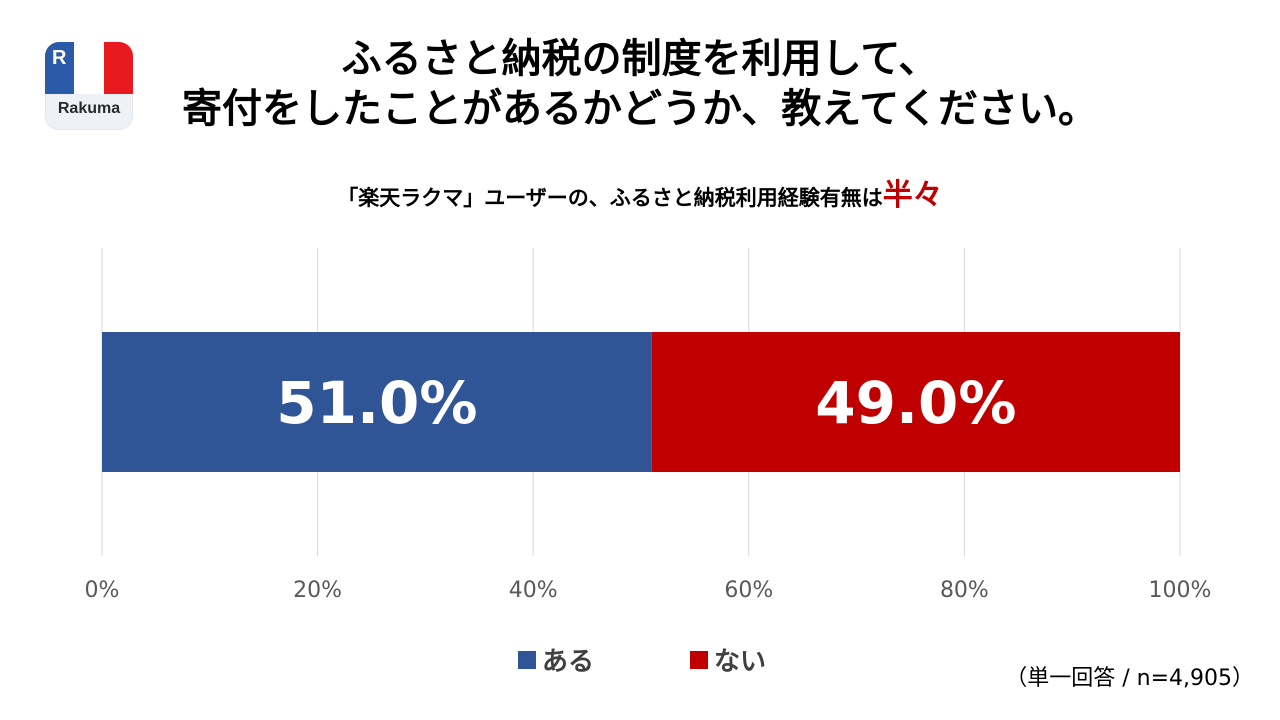 This screenshot has width=1280, height=720. What do you see at coordinates (317, 590) in the screenshot?
I see `x-tick-label-20: 20%` at bounding box center [317, 590].